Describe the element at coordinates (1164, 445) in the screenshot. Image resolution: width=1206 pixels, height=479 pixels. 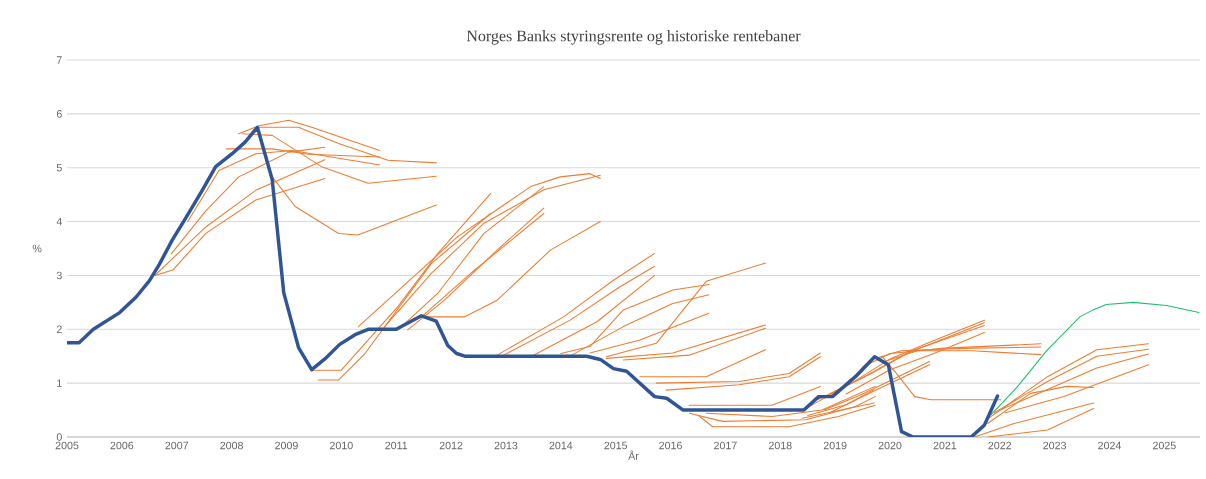
I see `x-tick-label: 2025` at that location.